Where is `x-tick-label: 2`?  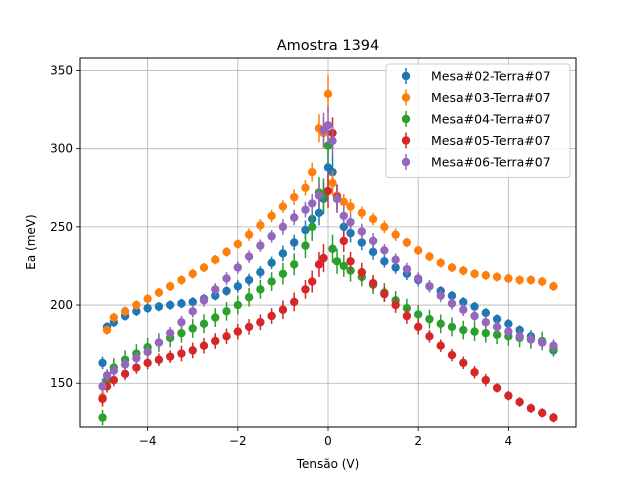
x-tick-label: 2 is located at coordinates (418, 441).